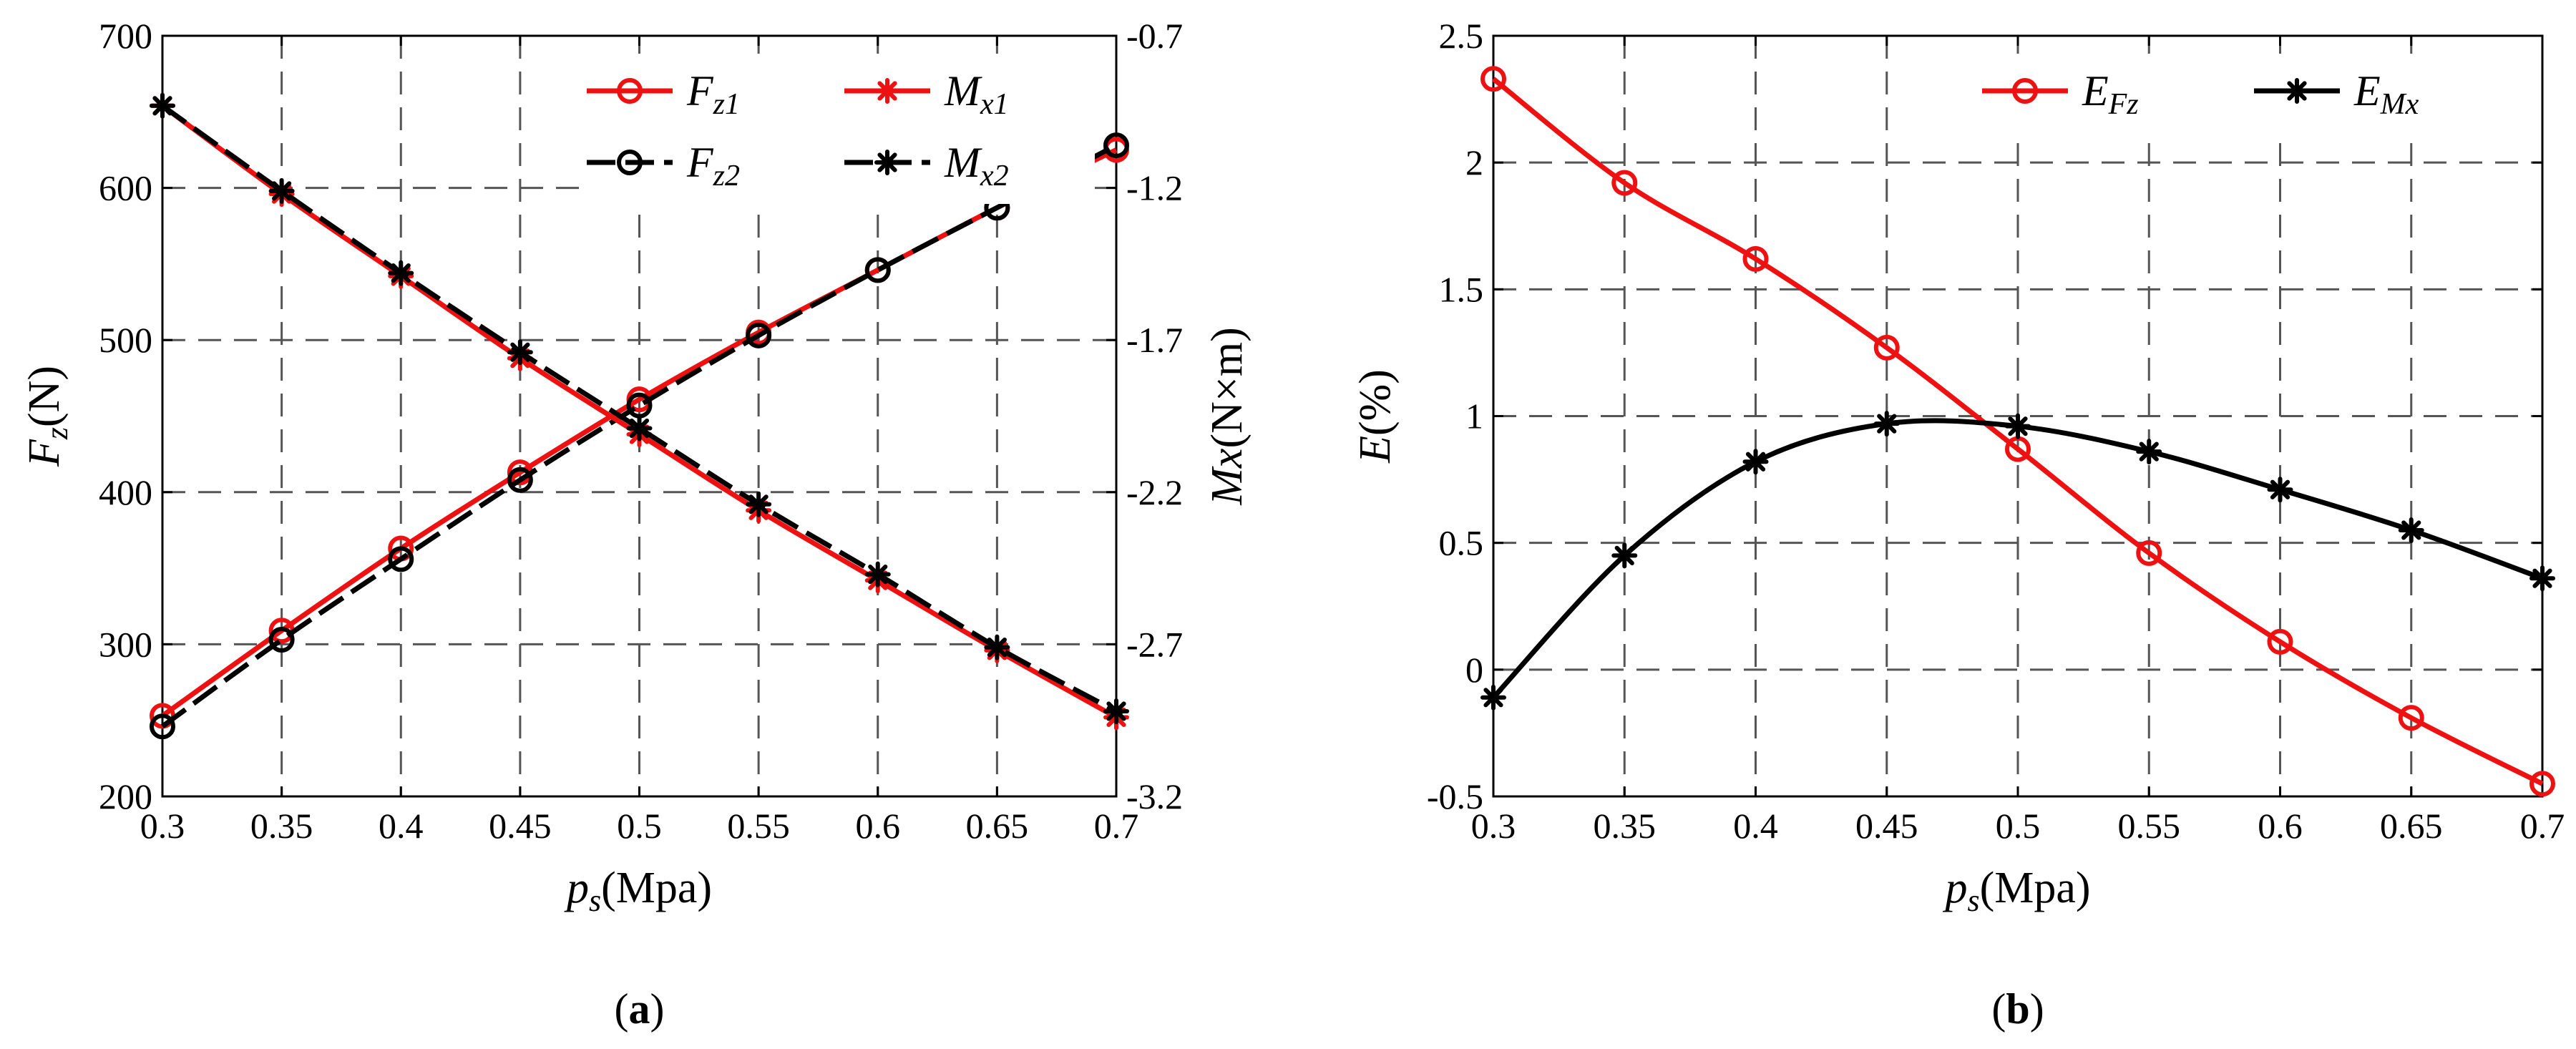  What do you see at coordinates (125, 36) in the screenshot?
I see `y-tick-label: 700` at bounding box center [125, 36].